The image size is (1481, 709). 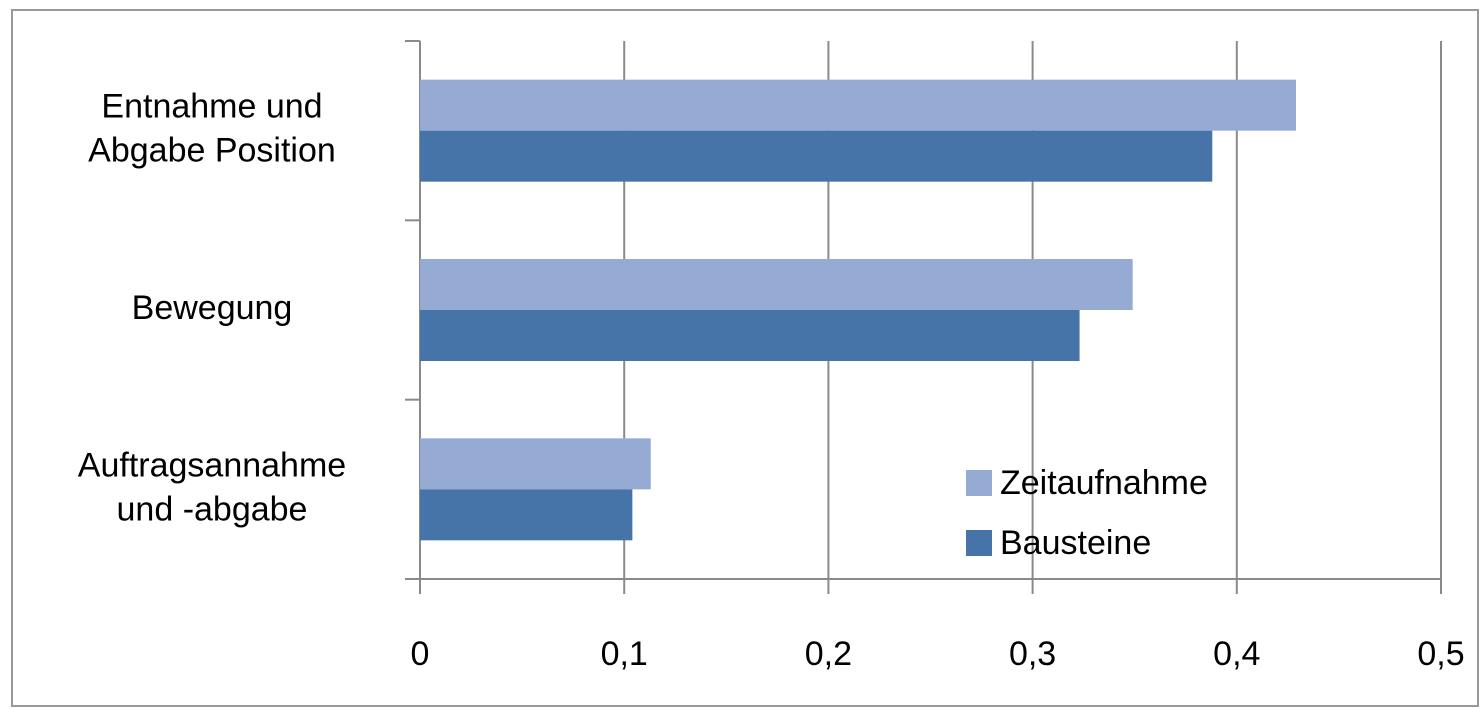 I want to click on x-tick-label: 0,4, so click(x=1236, y=654).